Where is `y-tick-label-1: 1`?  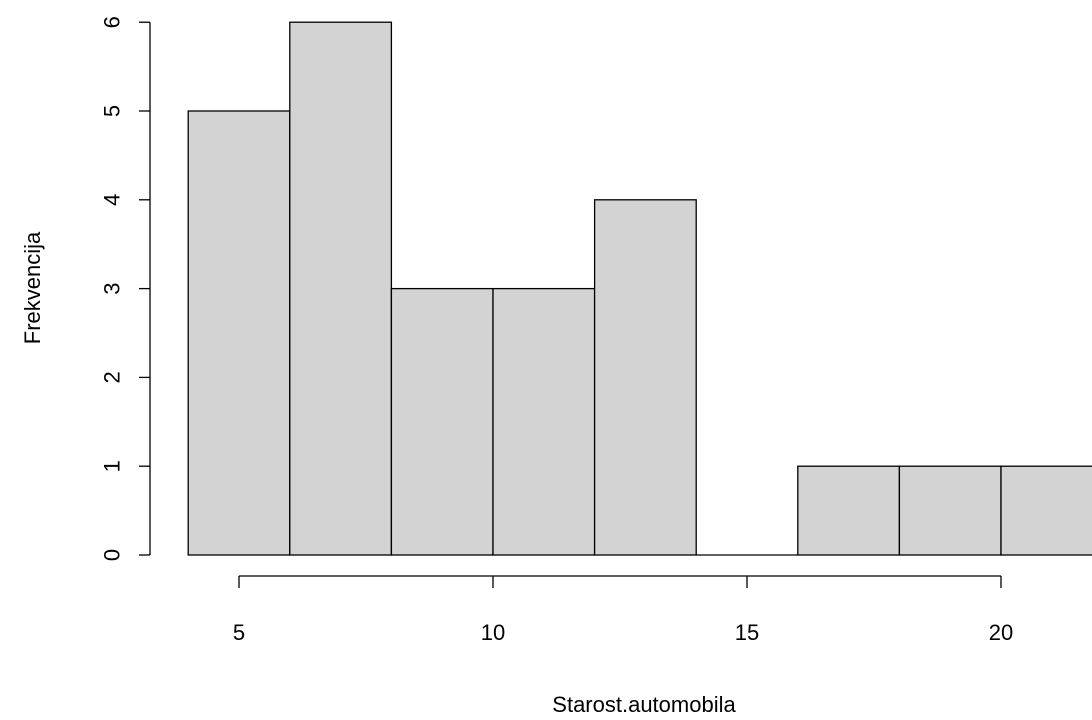 y-tick-label-1: 1 is located at coordinates (112, 466).